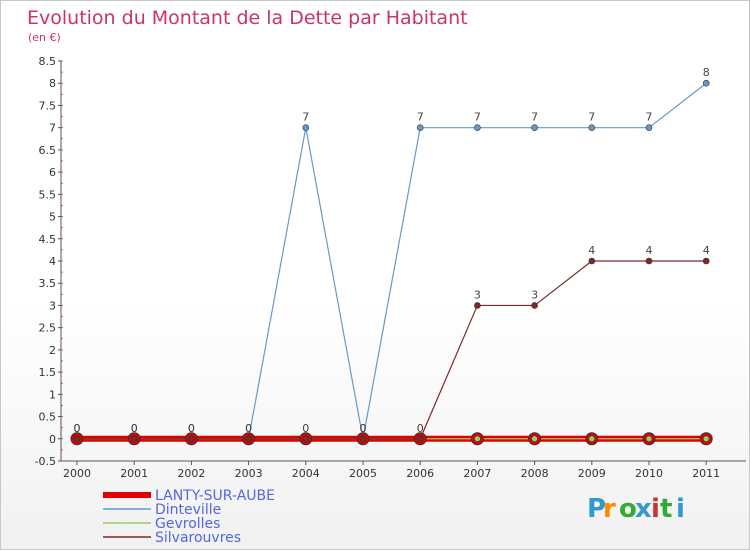 This screenshot has width=750, height=551. What do you see at coordinates (52, 394) in the screenshot?
I see `y-tick-label: 1` at bounding box center [52, 394].